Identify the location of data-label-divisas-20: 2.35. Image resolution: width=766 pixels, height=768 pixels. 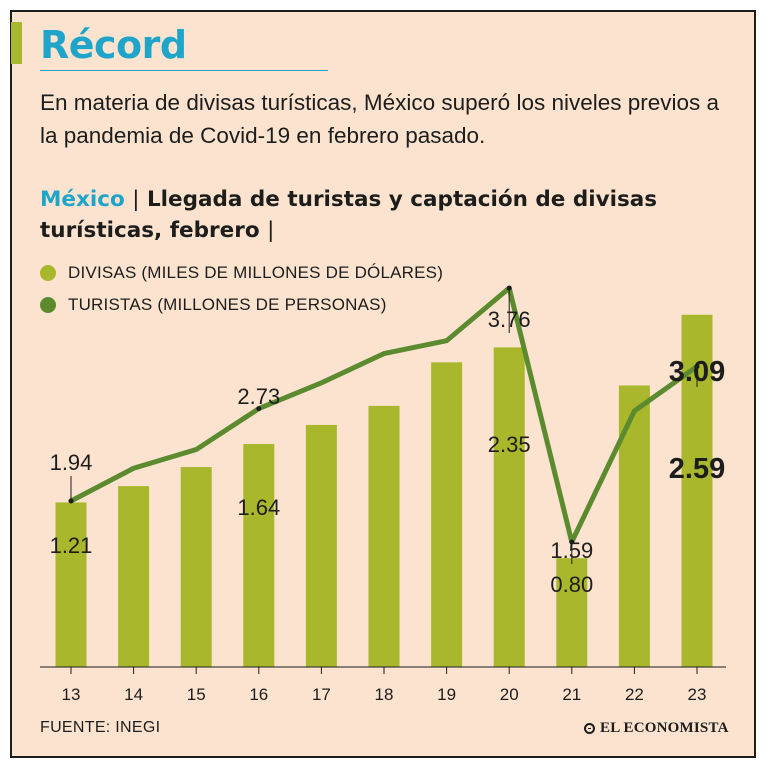
(509, 444).